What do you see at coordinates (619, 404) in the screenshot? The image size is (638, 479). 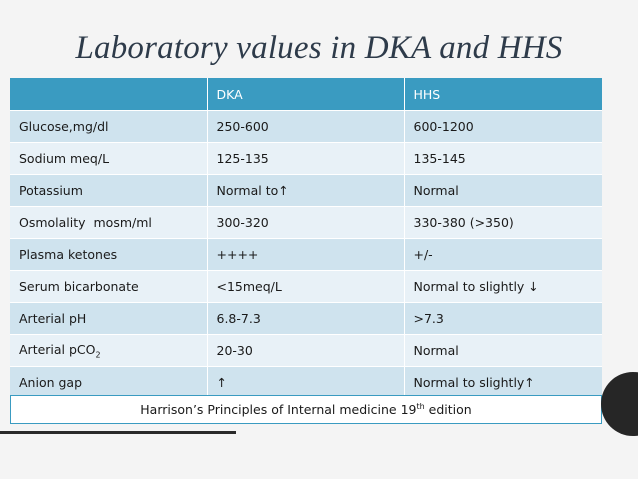 I see `decorative-circle` at bounding box center [619, 404].